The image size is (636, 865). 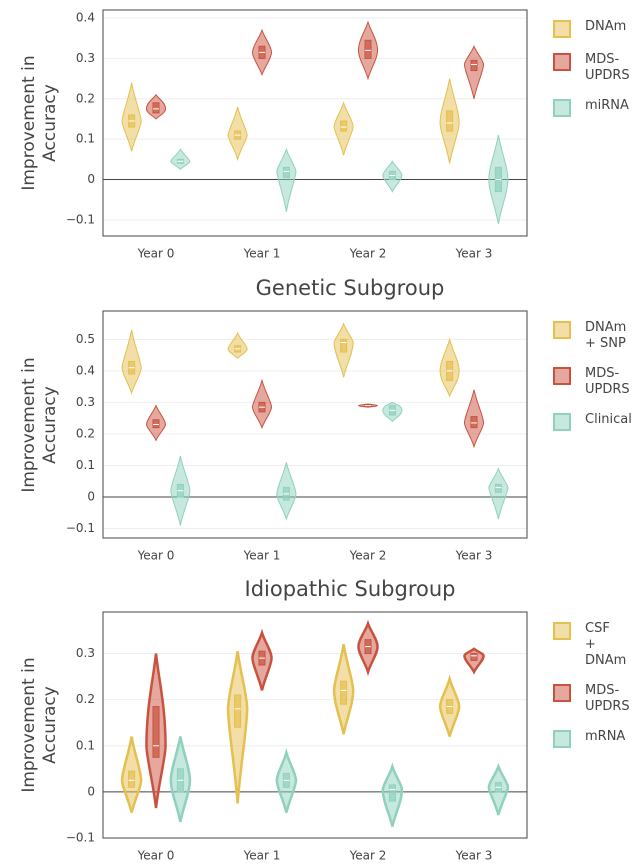 What do you see at coordinates (605, 736) in the screenshot?
I see `legend-label: mRNA` at bounding box center [605, 736].